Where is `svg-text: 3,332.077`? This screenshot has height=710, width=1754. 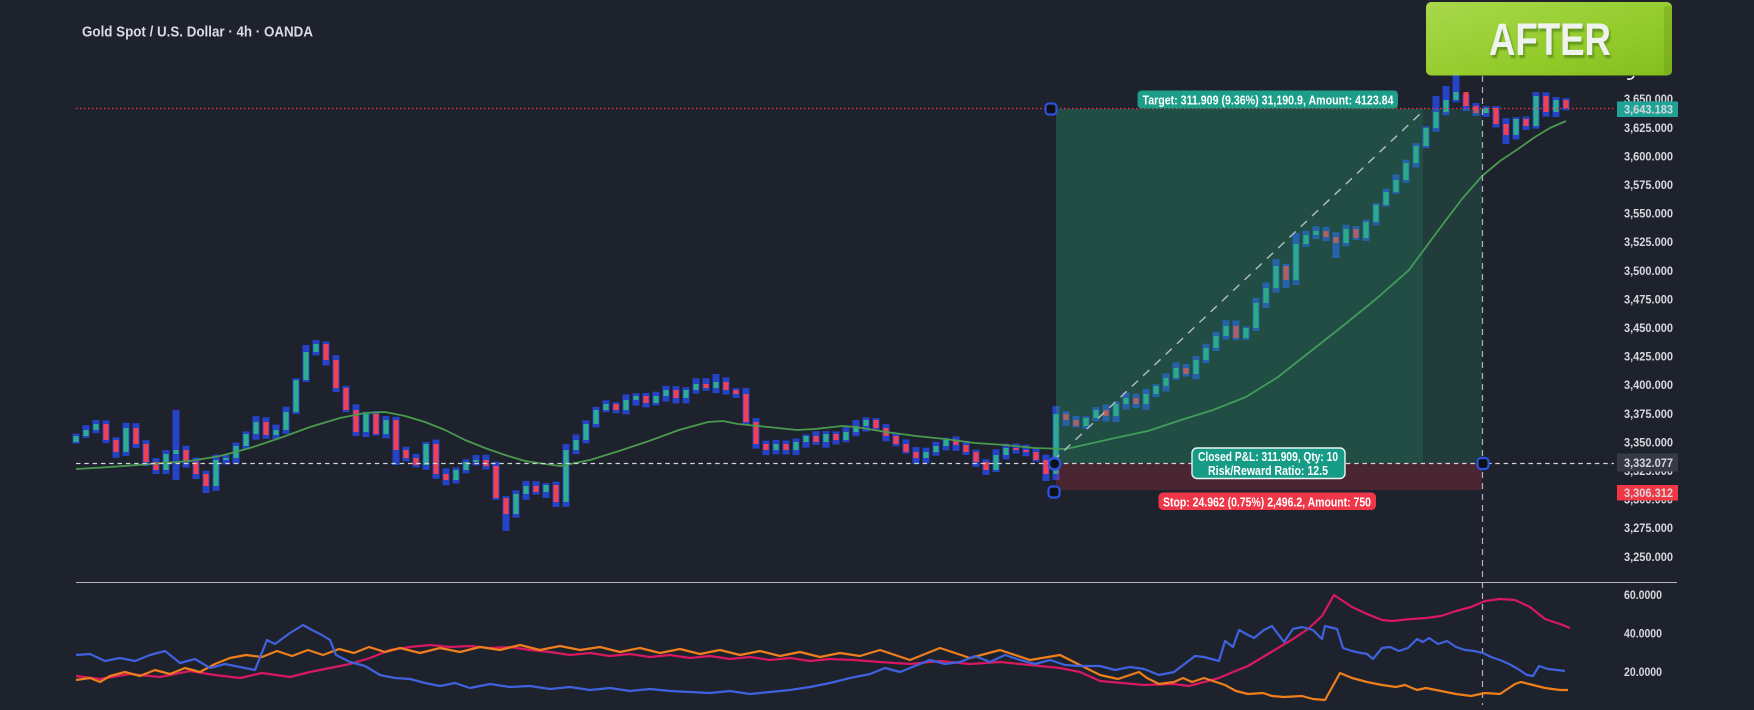
svg-text: 3,332.077 is located at coordinates (1648, 463).